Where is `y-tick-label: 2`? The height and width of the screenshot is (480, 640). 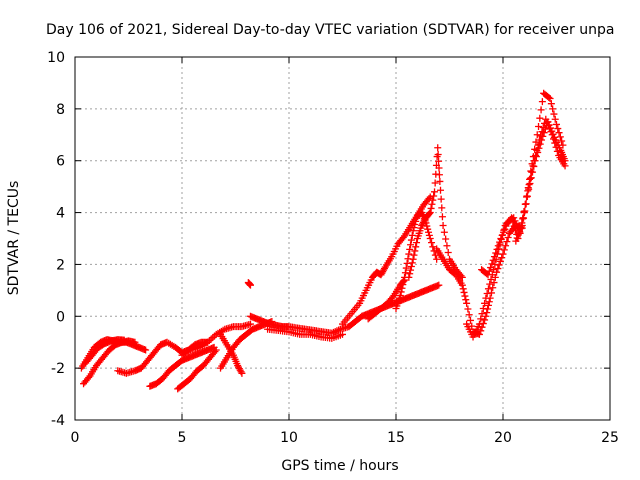 y-tick-label: 2 is located at coordinates (60, 265).